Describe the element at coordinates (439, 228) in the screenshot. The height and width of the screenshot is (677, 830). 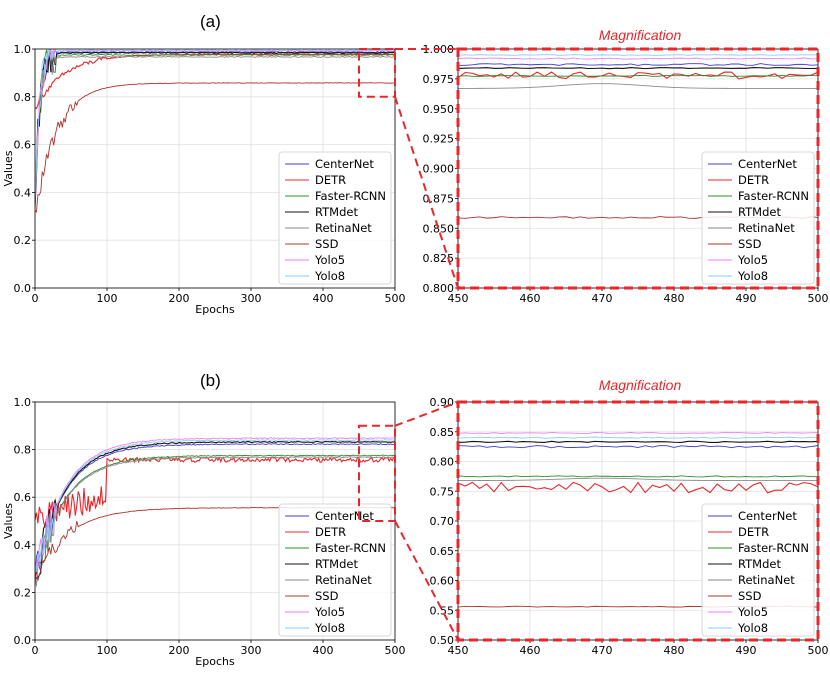
I see `y-tick-label: 0.850` at that location.